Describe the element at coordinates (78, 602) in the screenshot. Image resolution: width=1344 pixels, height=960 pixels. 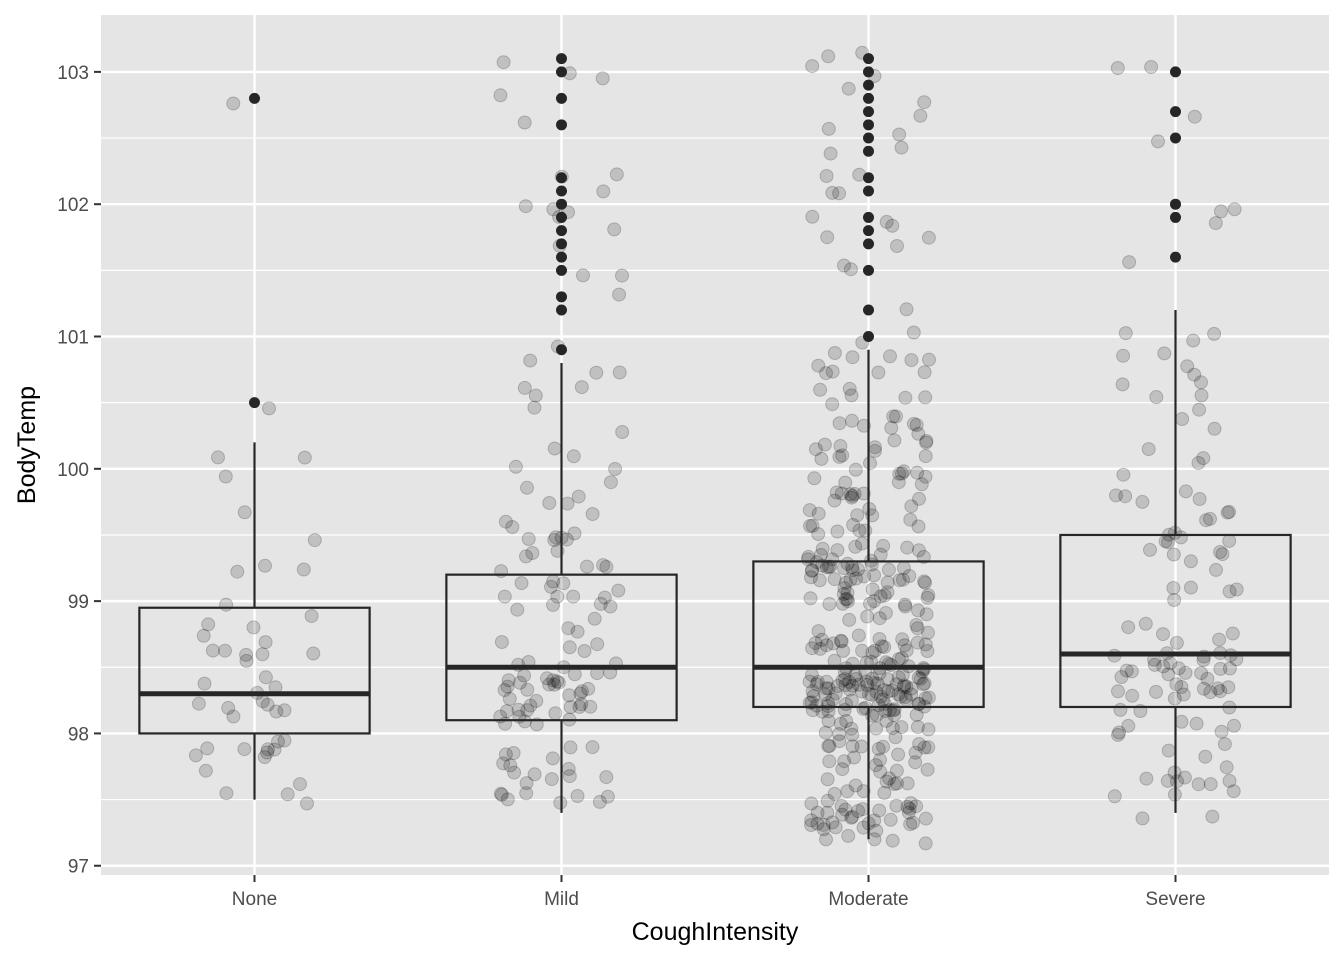
I see `y-tick-label: 99` at that location.